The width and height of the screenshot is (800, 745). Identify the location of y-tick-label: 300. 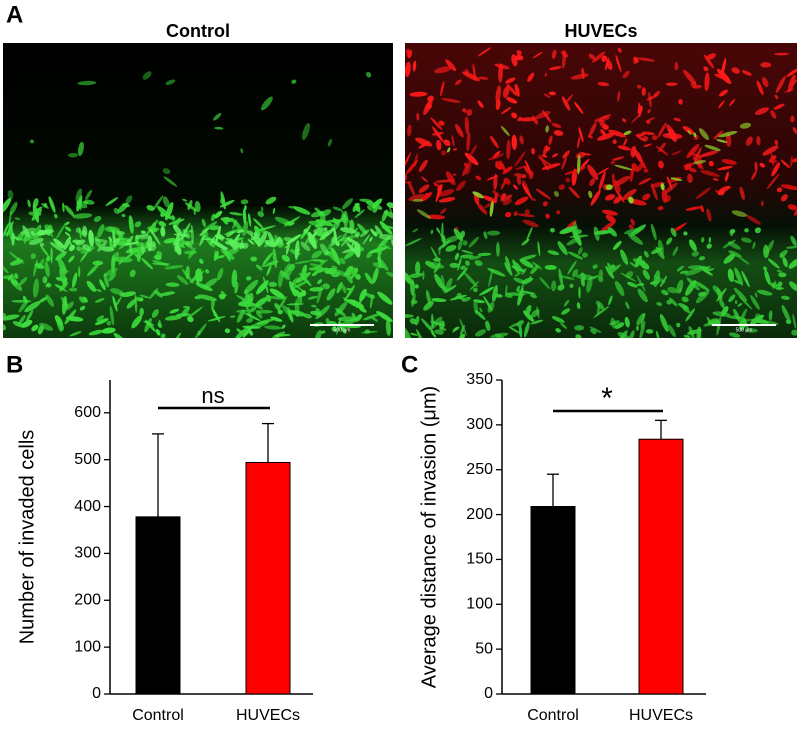
(87, 553).